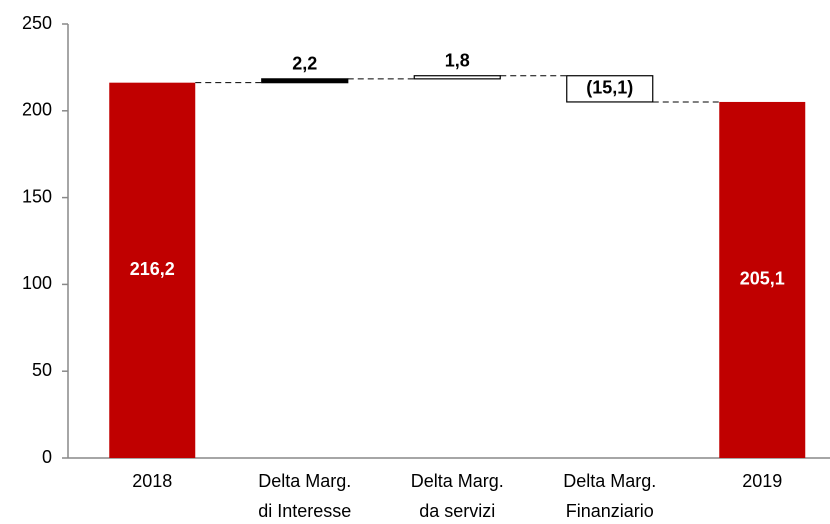  Describe the element at coordinates (37, 196) in the screenshot. I see `y-tick-label: 150` at that location.